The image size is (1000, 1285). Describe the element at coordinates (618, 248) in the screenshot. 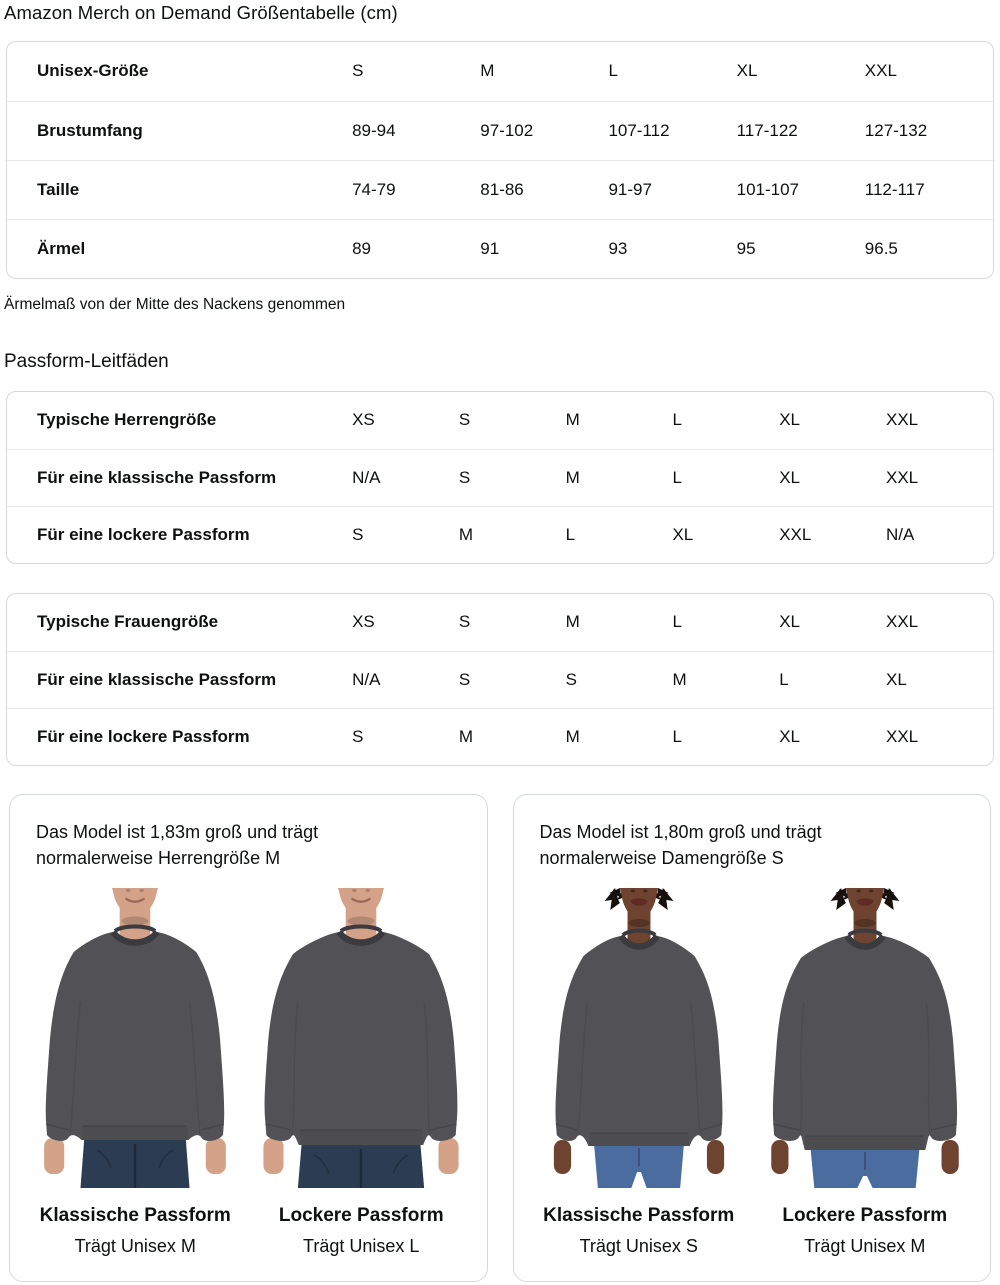

I see `size-value: 93` at that location.